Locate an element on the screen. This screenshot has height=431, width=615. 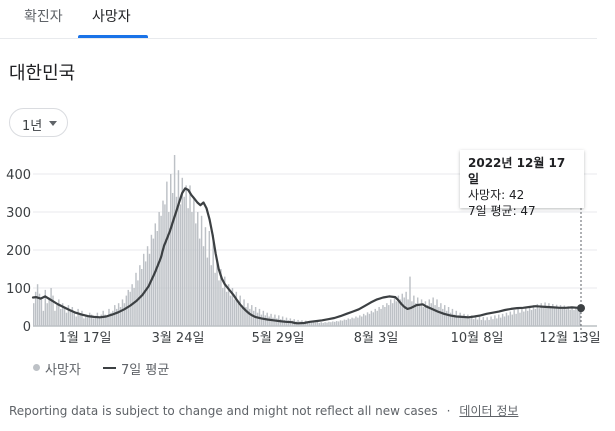
x-tick-label: 3월 24일 is located at coordinates (178, 338).